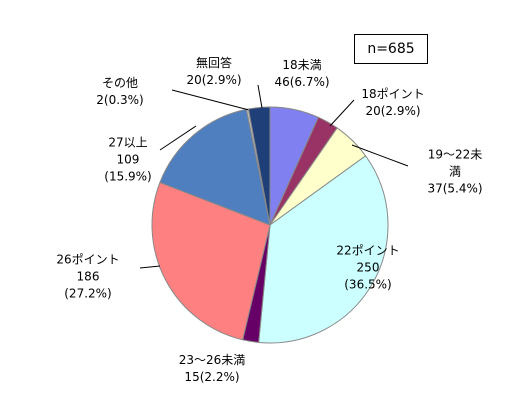 The image size is (519, 400). I want to click on value-label: 15(2.2%), so click(212, 377).